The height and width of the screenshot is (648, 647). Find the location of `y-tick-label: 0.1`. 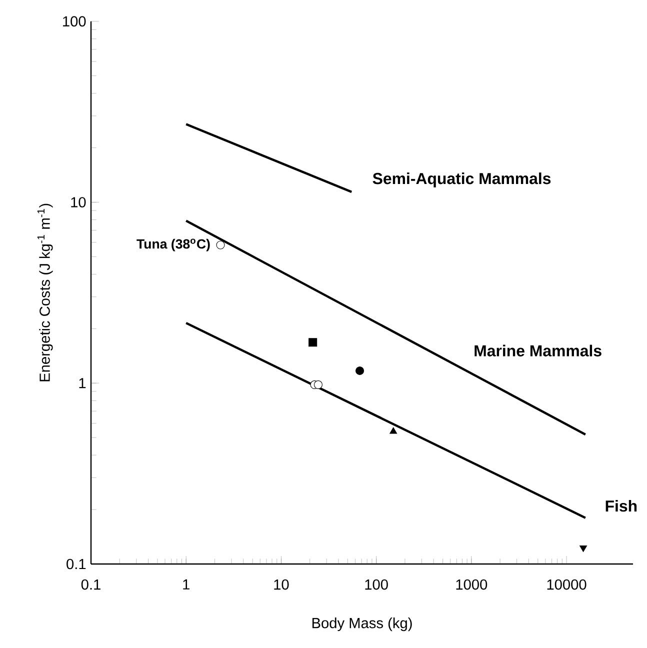

y-tick-label: 0.1 is located at coordinates (76, 564).